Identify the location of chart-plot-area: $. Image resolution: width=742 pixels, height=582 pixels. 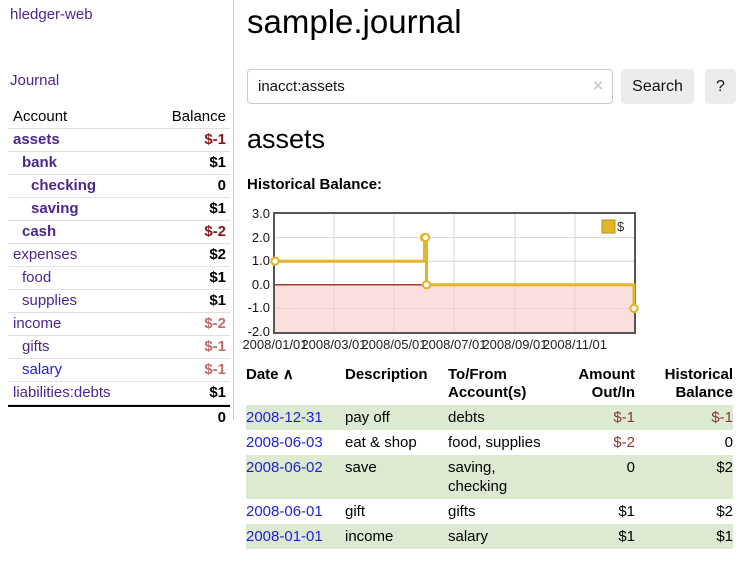
(454, 273).